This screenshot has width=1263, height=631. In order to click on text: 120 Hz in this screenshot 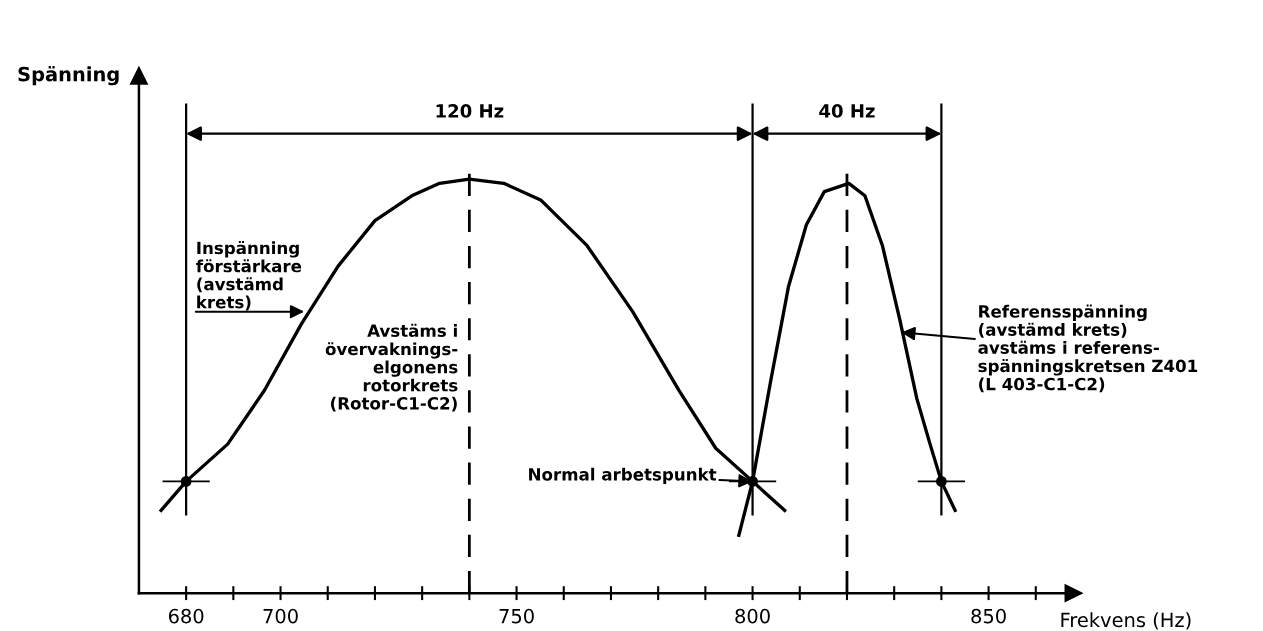, I will do `click(470, 111)`.